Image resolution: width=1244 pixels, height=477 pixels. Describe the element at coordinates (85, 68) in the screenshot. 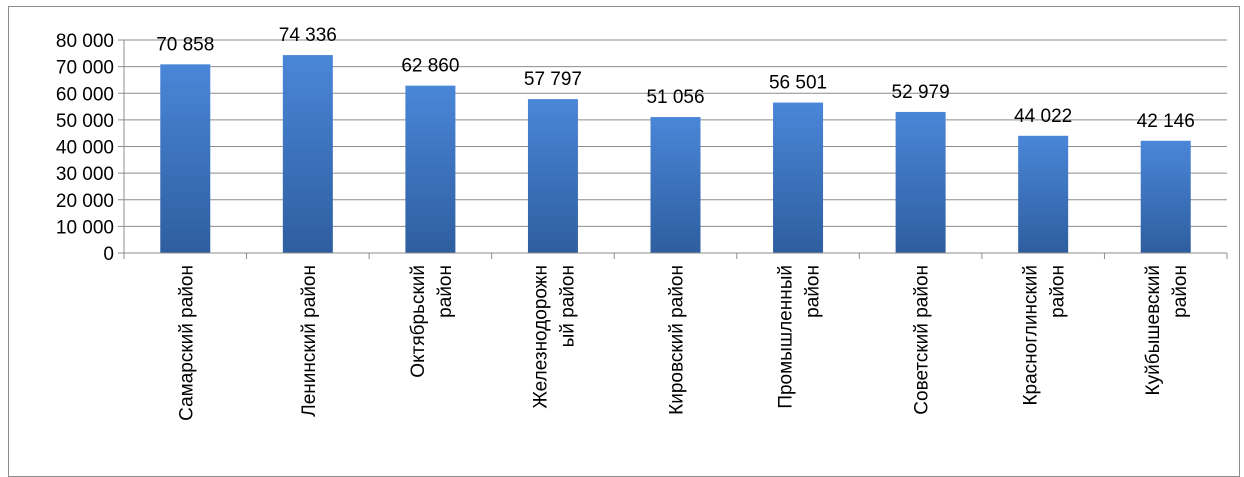

I see `y-tick-label: 70 000` at that location.